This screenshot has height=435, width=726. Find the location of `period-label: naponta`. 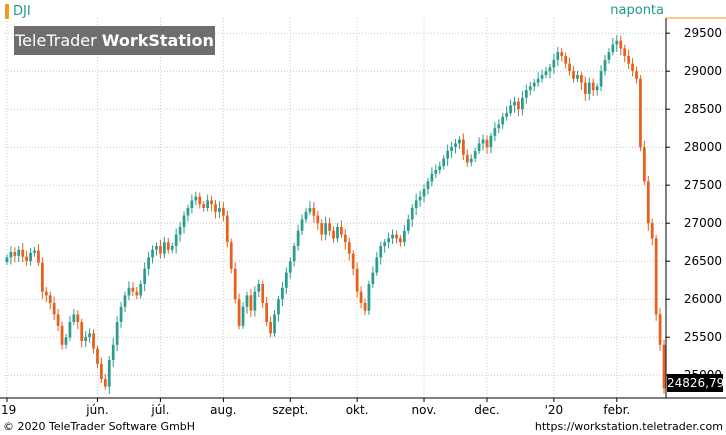

period-label: naponta is located at coordinates (637, 10).